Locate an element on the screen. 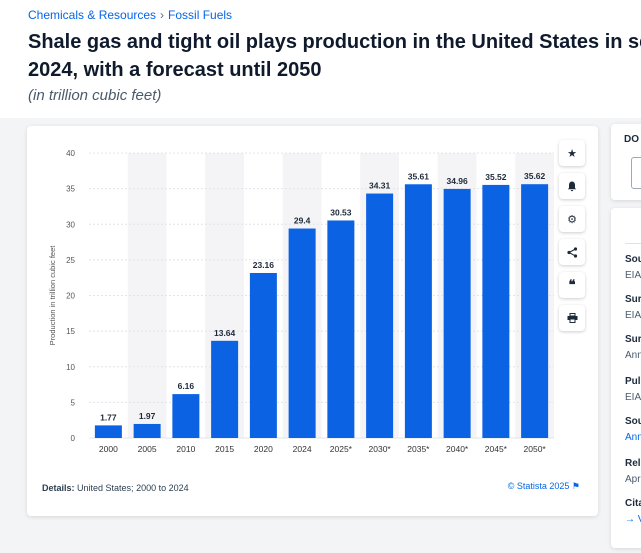 Image resolution: width=641 pixels, height=553 pixels. x-tick-label: 2020 is located at coordinates (263, 449).